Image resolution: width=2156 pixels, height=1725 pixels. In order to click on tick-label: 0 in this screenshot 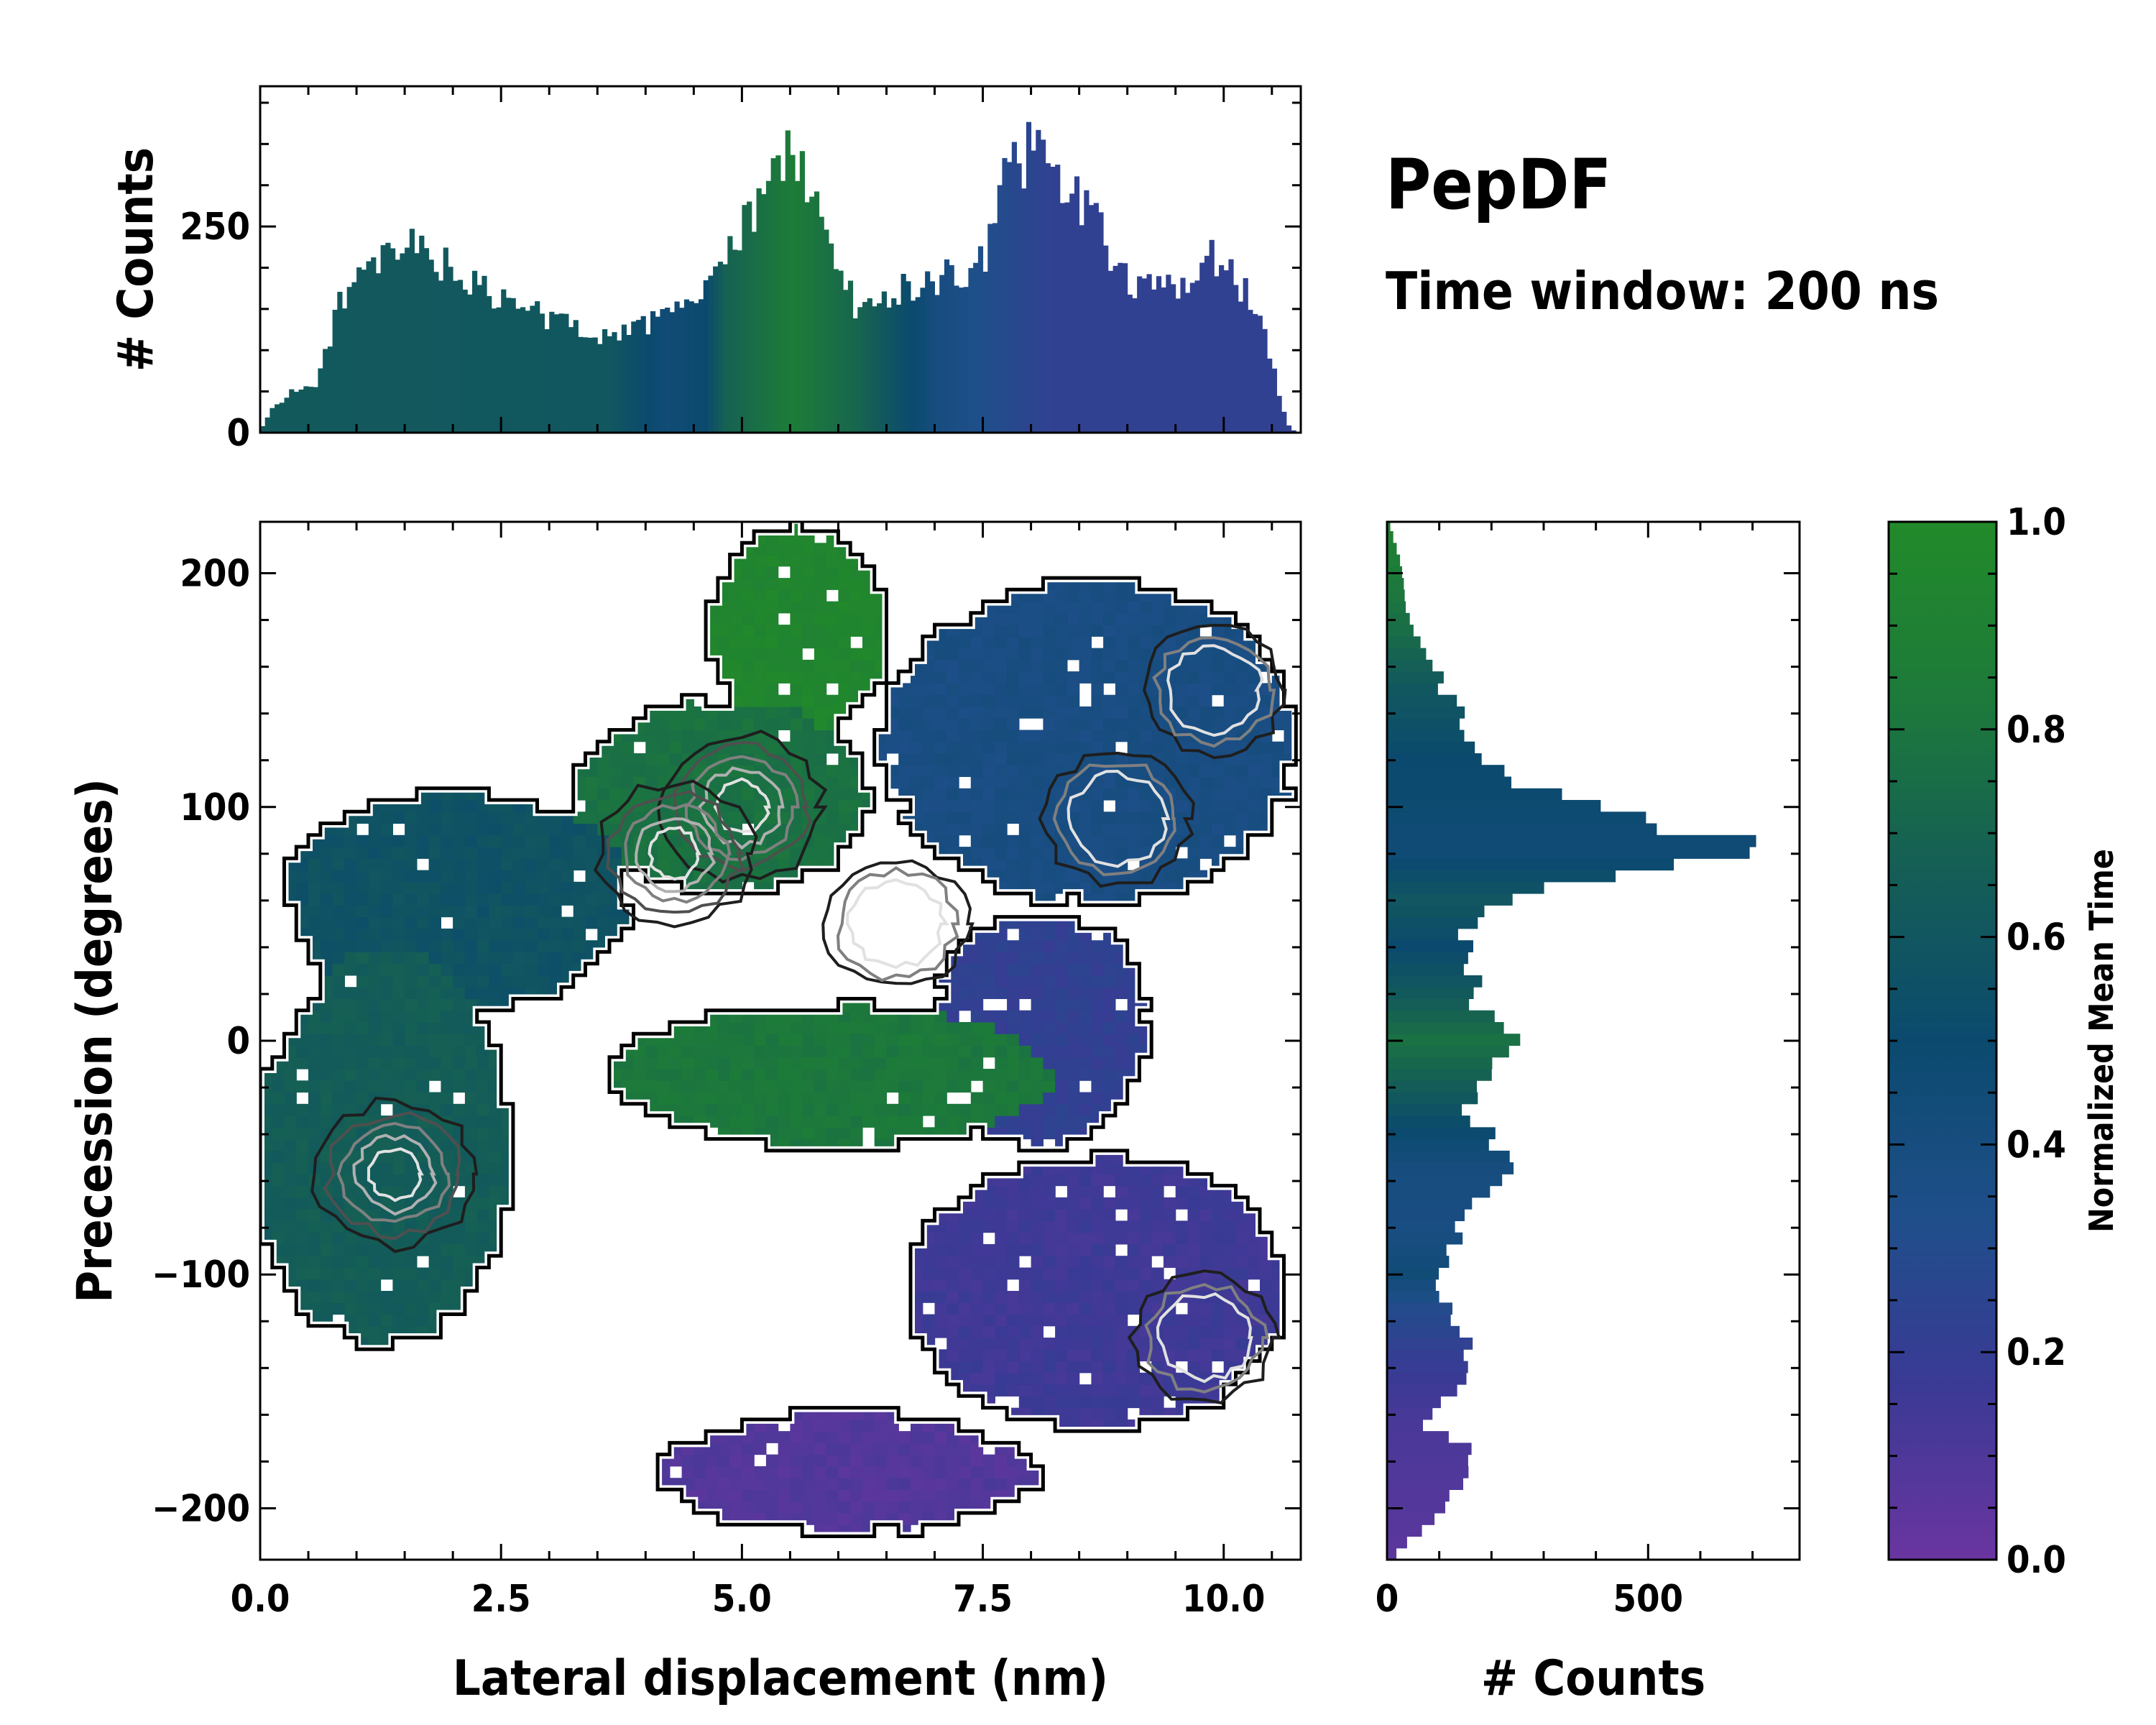, I will do `click(238, 433)`.